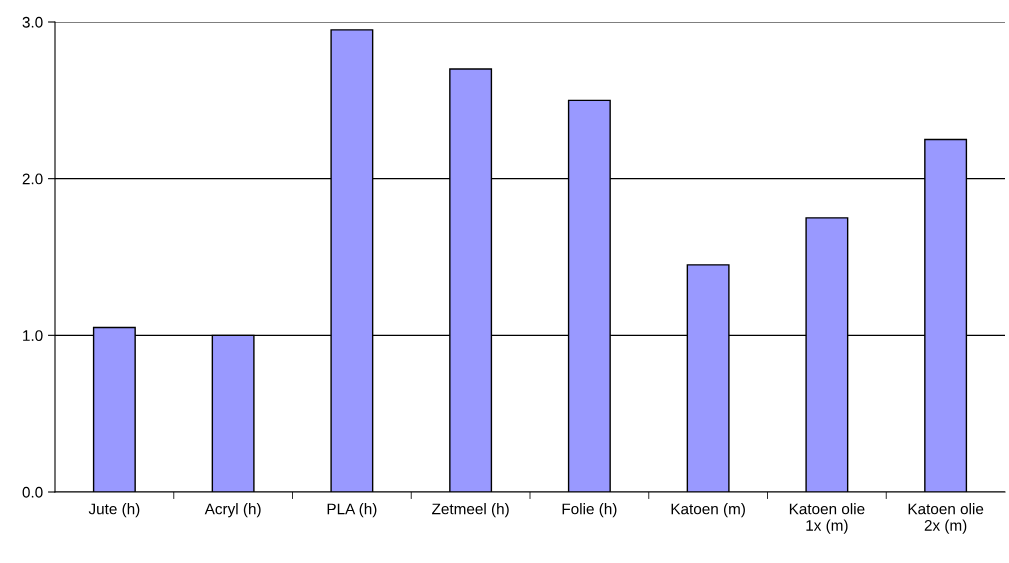  Describe the element at coordinates (352, 510) in the screenshot. I see `x-tick-label: PLA (h)` at that location.